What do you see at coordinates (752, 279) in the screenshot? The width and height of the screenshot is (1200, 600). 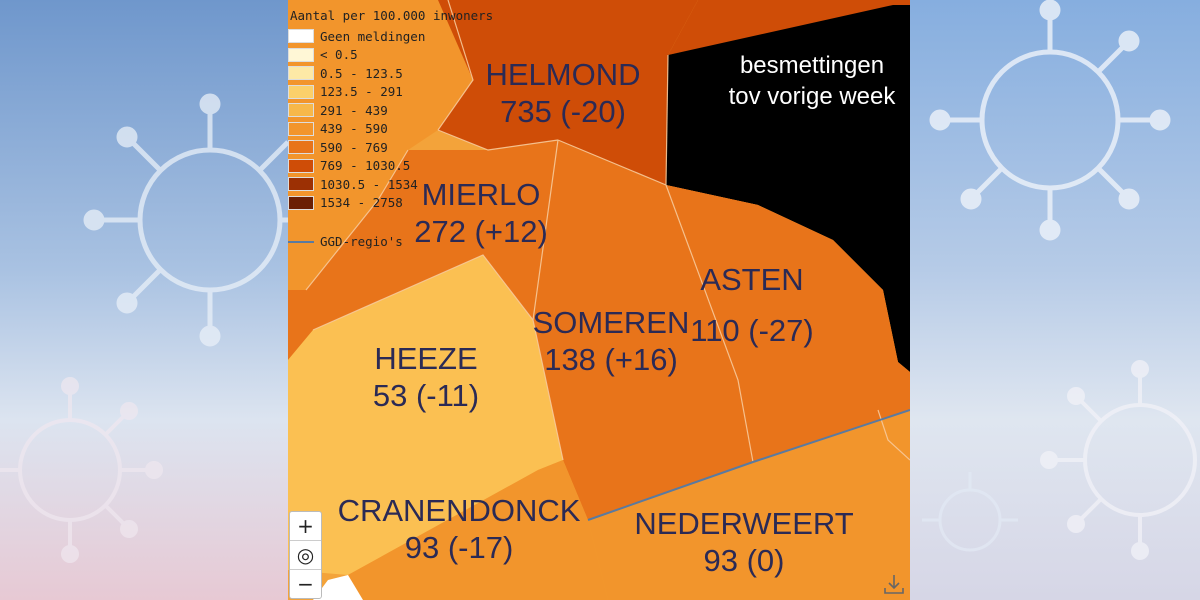 I see `region-name: ASTEN` at bounding box center [752, 279].